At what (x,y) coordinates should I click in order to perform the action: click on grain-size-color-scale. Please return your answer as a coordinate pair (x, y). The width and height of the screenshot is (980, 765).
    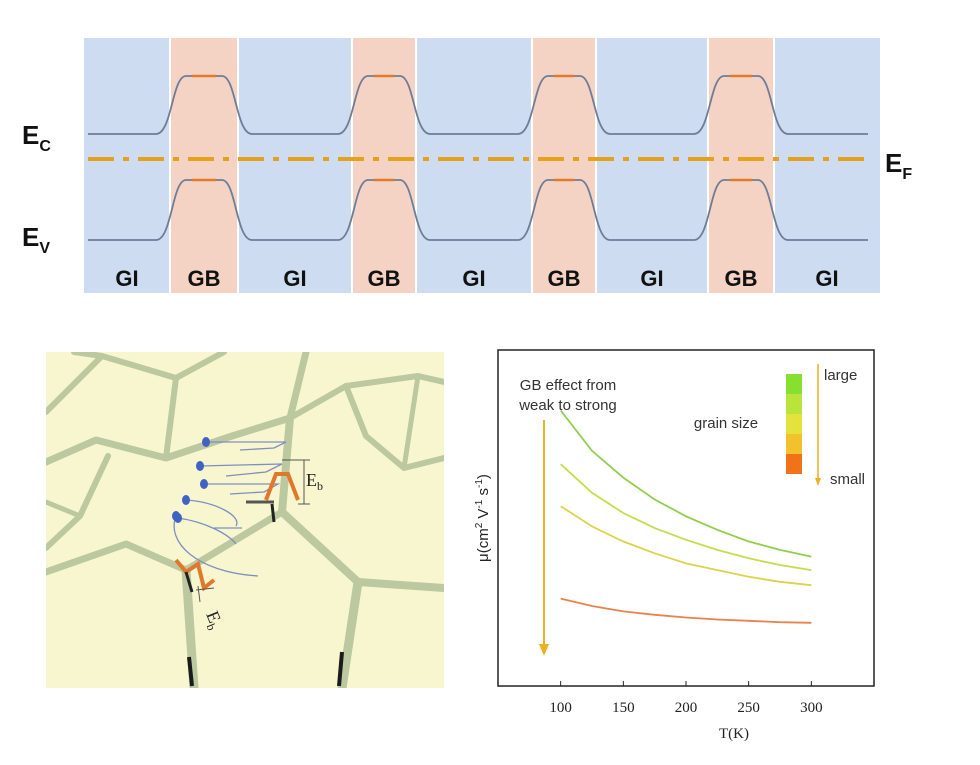
    Looking at the image, I should click on (794, 424).